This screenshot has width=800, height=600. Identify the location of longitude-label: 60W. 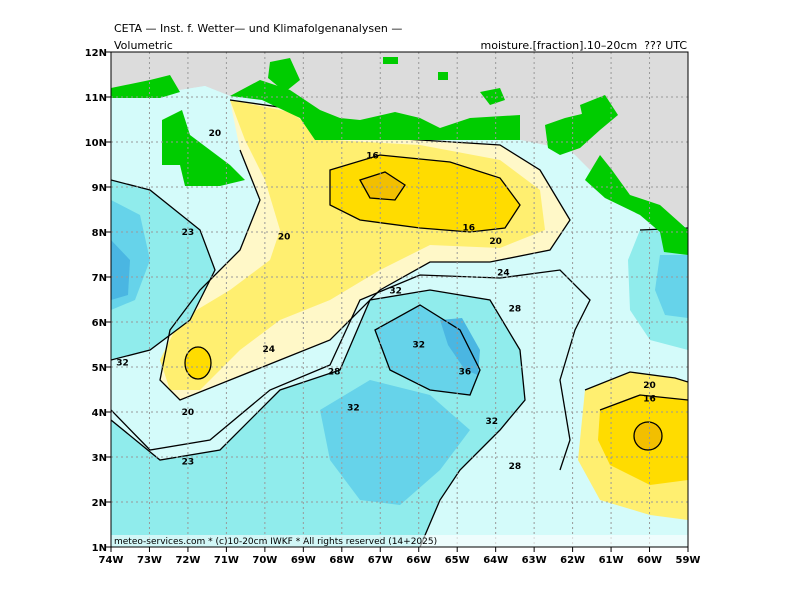
(649, 560).